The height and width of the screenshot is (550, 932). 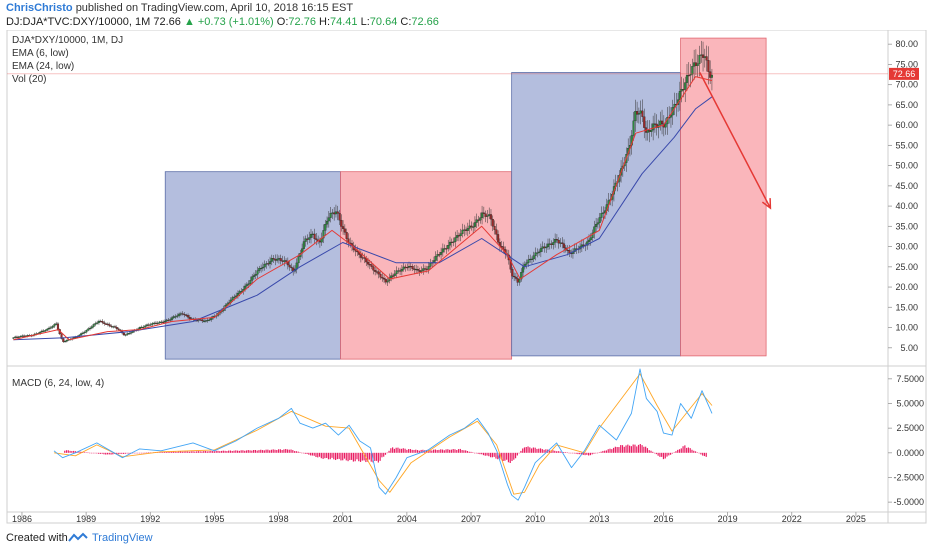 What do you see at coordinates (910, 403) in the screenshot?
I see `macd-y-tick-label: 5.0000` at bounding box center [910, 403].